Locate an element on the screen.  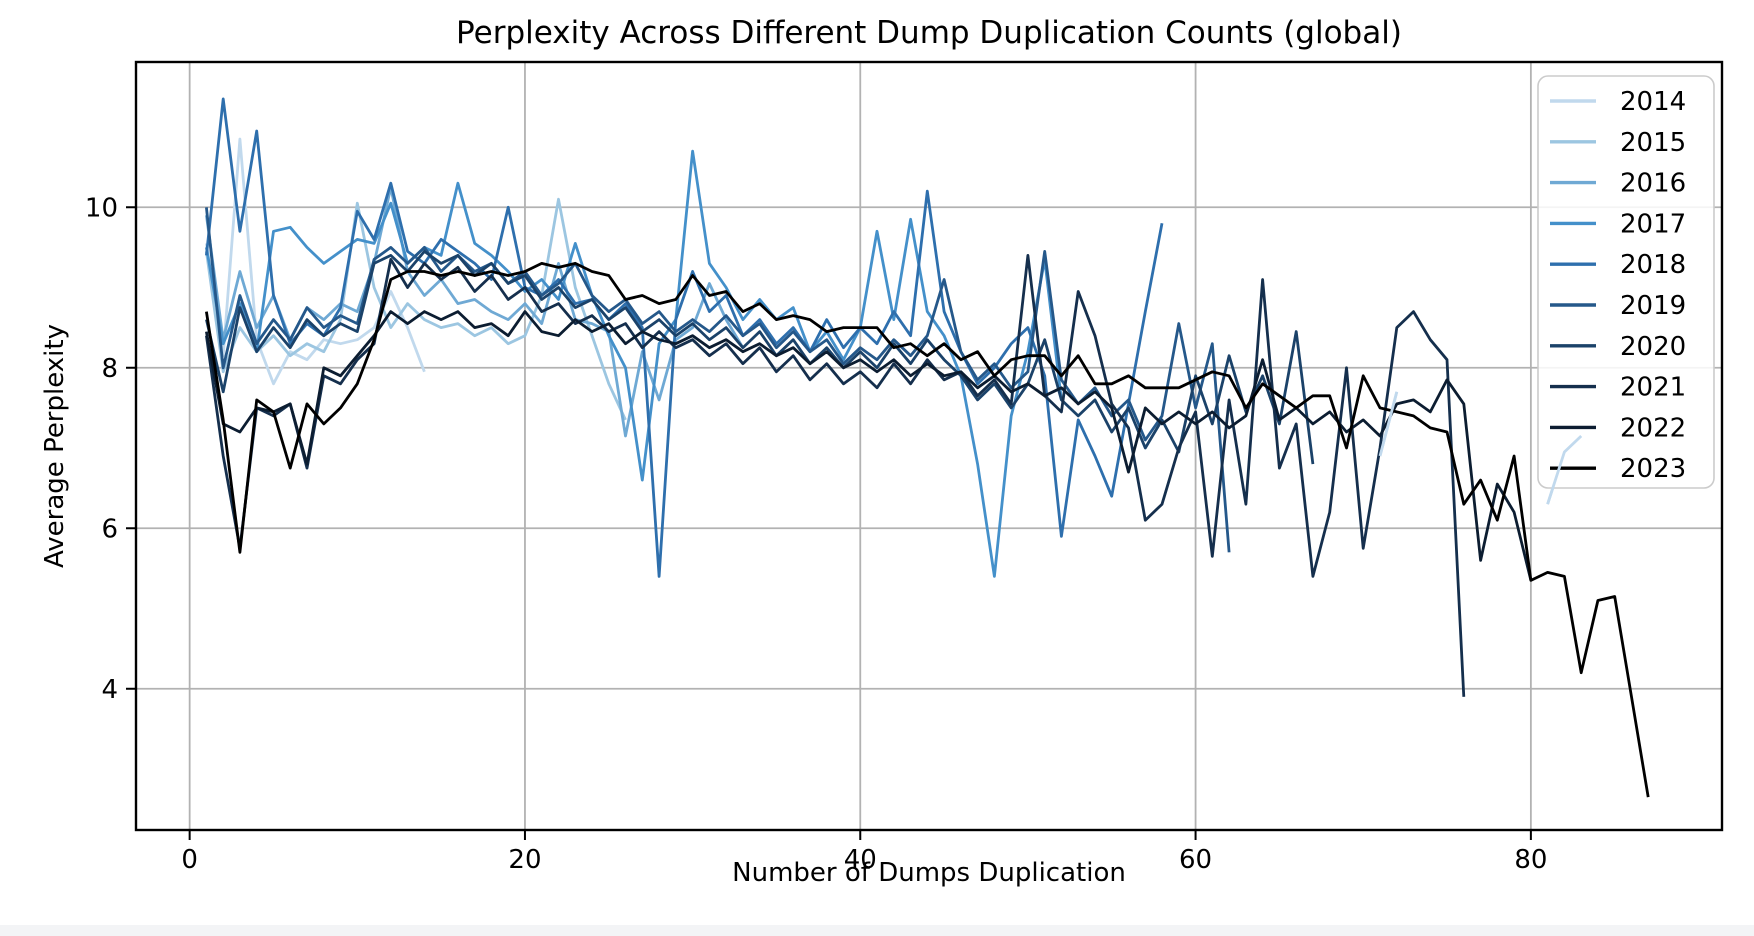
legend-entry-2020: 2020 is located at coordinates (1618, 347).